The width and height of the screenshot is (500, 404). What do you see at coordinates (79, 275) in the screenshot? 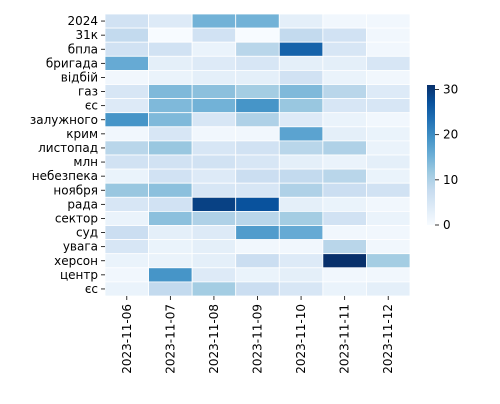
I see `y-tick-label: центр` at bounding box center [79, 275].